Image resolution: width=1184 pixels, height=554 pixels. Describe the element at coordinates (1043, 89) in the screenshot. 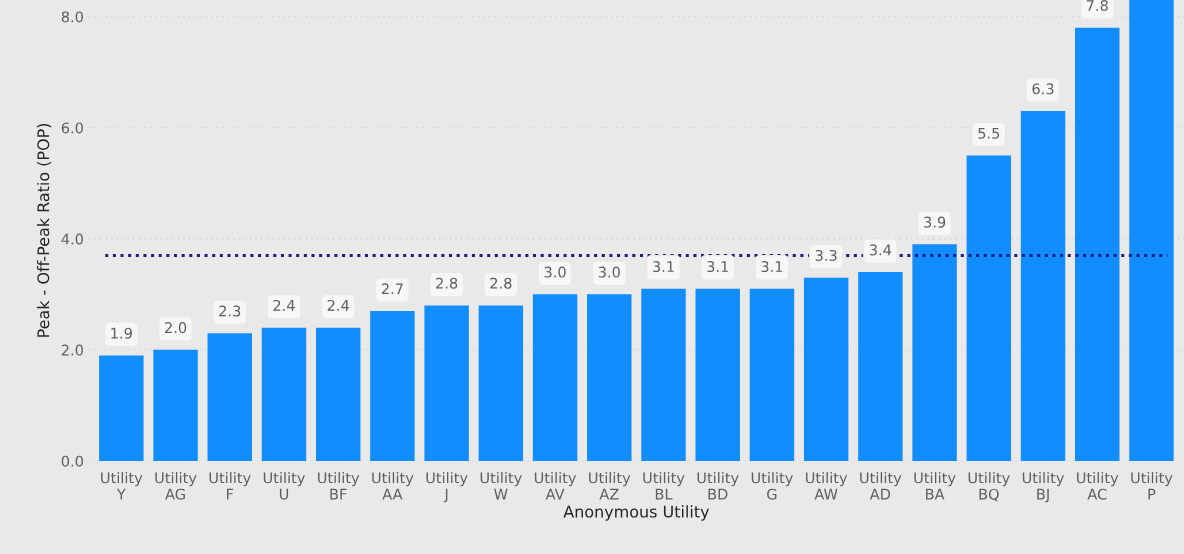

I see `data-label: 6.3` at that location.